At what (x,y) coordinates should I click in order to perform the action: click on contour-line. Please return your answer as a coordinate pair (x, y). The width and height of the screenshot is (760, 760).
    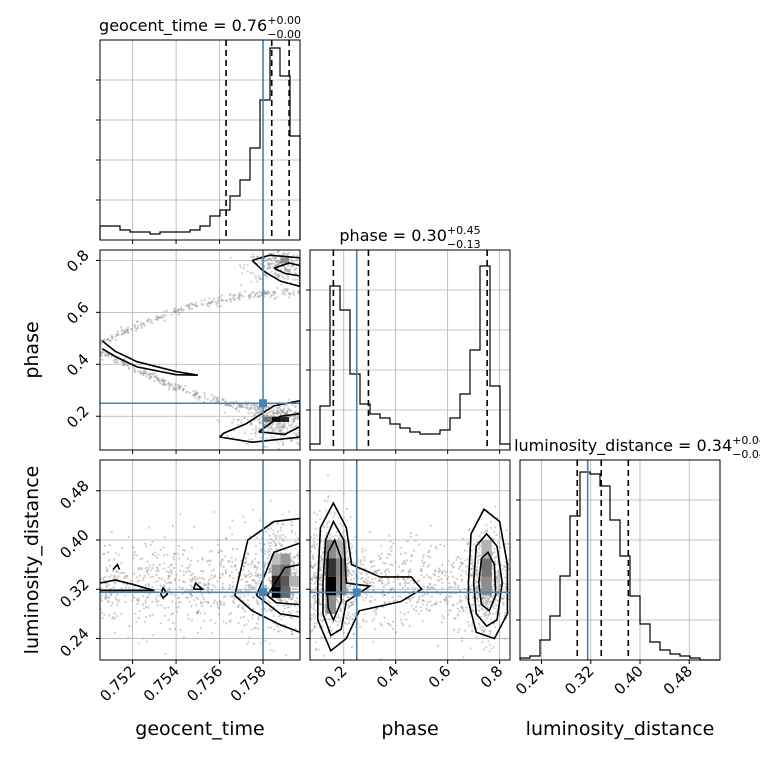
    Looking at the image, I should click on (149, 358).